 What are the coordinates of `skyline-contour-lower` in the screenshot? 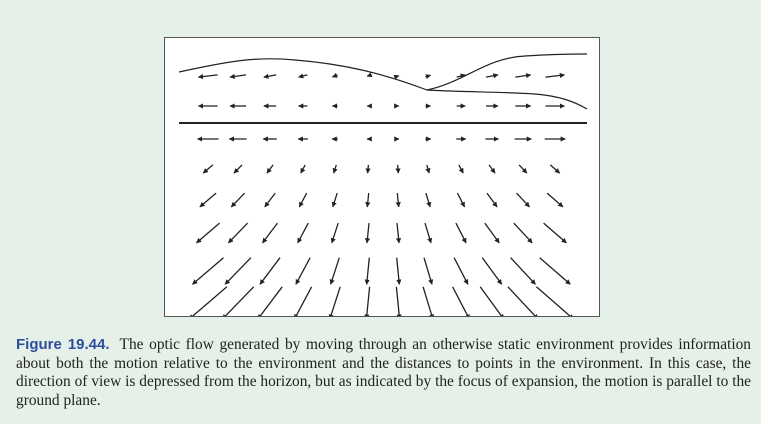 It's located at (507, 99).